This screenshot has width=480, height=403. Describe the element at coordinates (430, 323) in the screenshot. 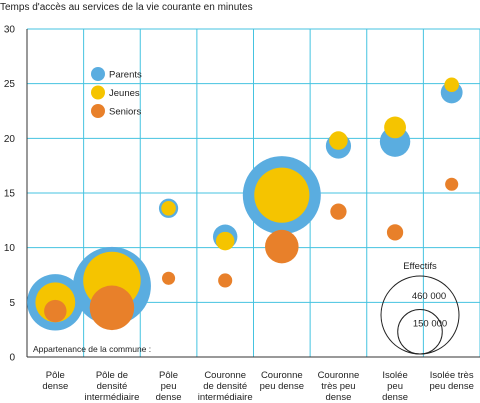

I see `size-legend-label: 150 000` at that location.